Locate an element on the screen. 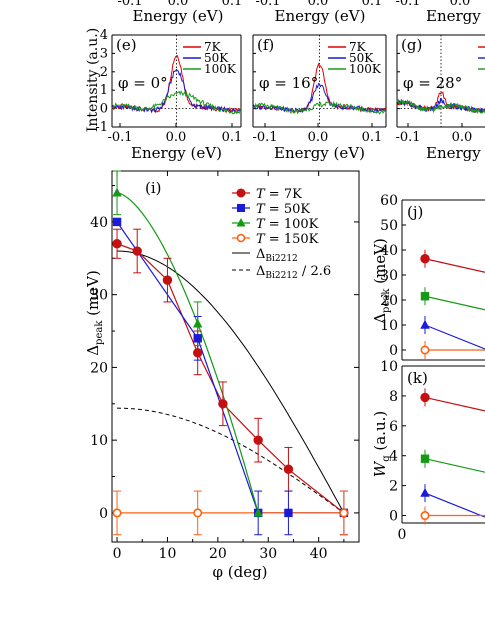  y-tick-label: 6 is located at coordinates (393, 427).